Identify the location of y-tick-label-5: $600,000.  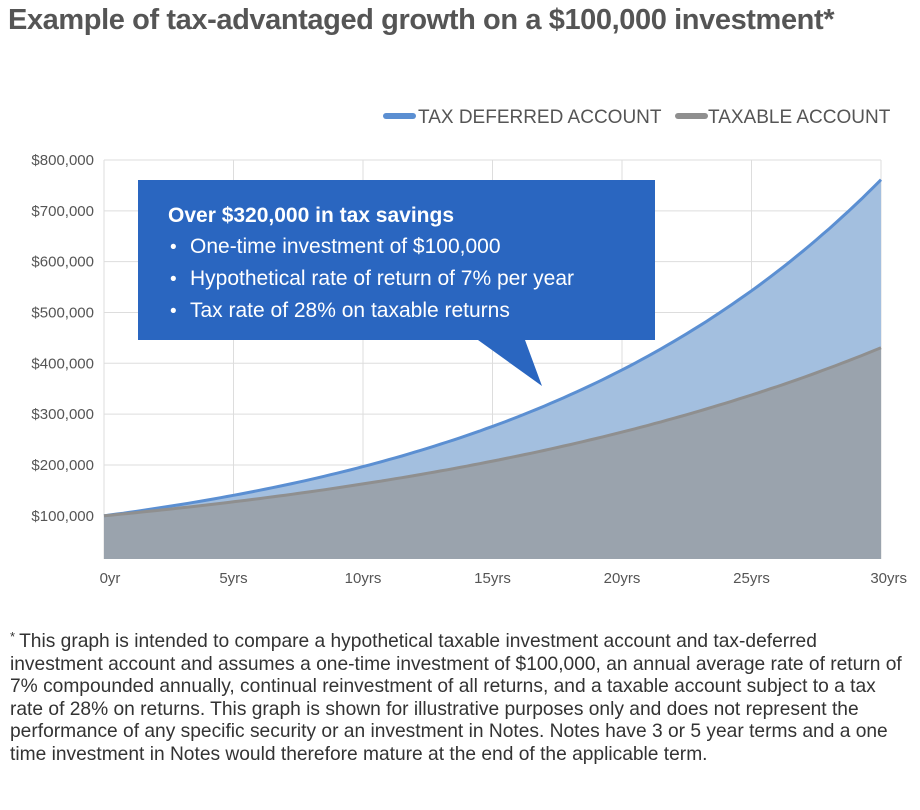
(62, 262).